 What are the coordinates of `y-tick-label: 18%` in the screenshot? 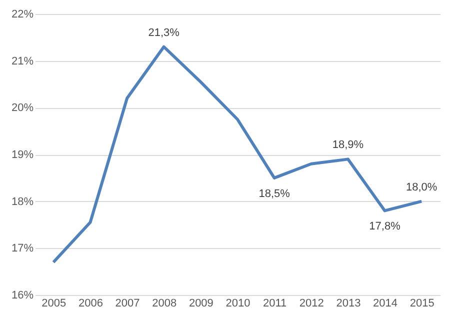 It's located at (22, 202).